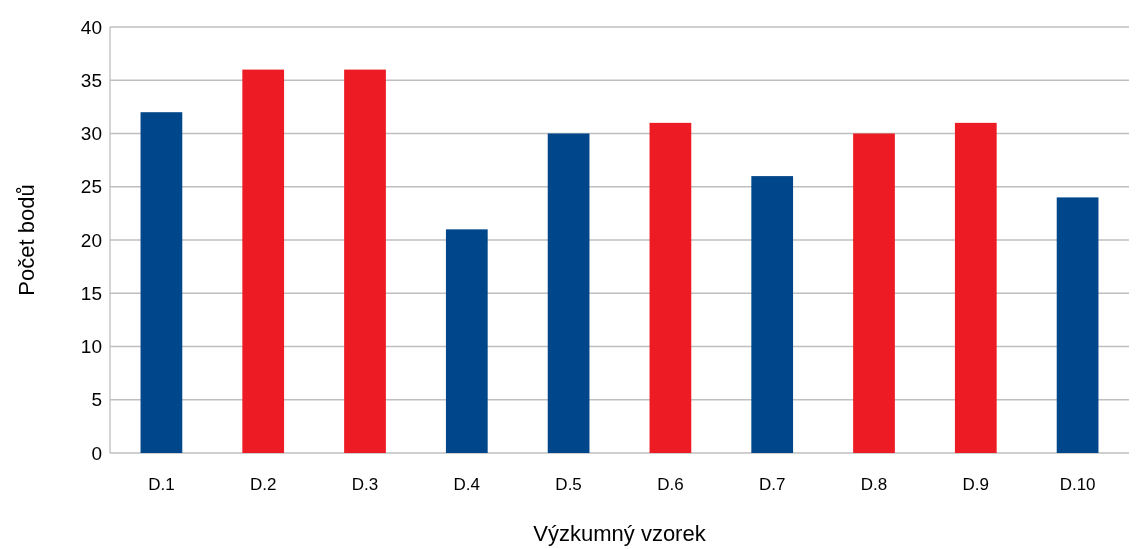 The image size is (1141, 549). Describe the element at coordinates (96, 453) in the screenshot. I see `y-tick-label: 0` at that location.